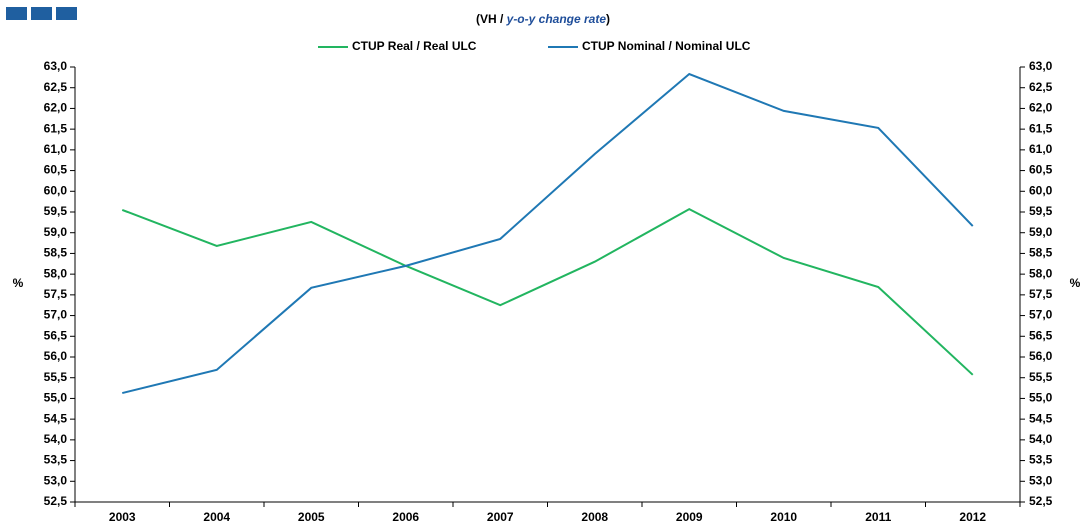 This screenshot has height=529, width=1085. I want to click on x-tick-label: 2008, so click(594, 517).